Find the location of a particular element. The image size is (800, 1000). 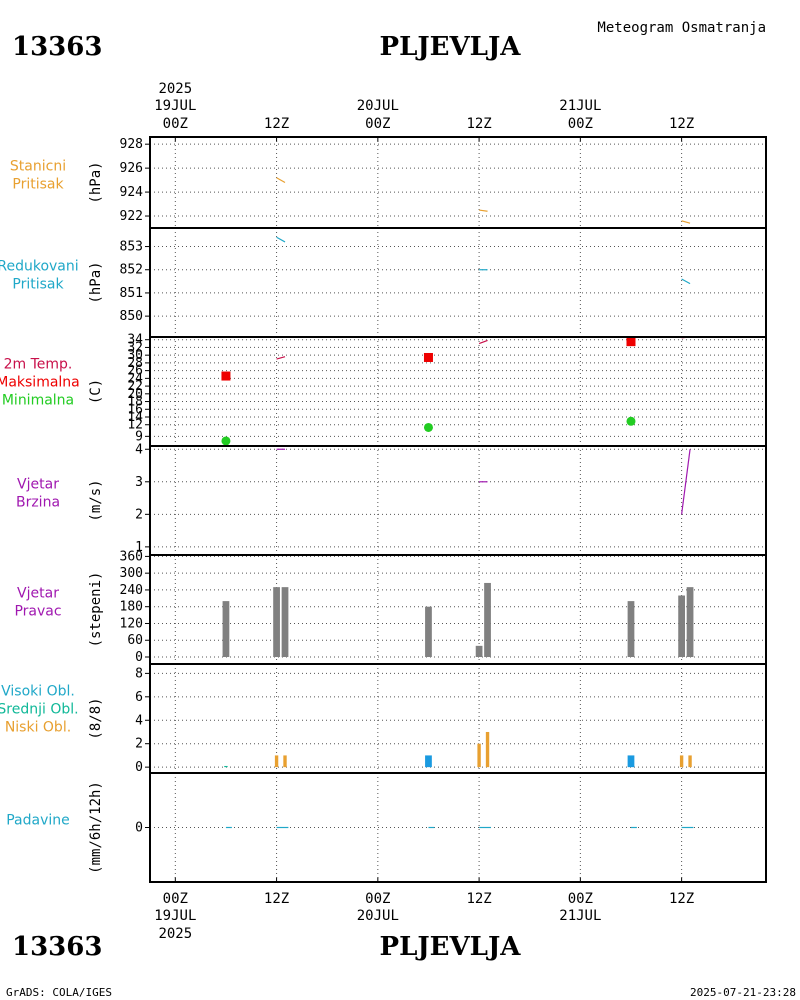

series-redukovani-pritisak is located at coordinates (483, 260).